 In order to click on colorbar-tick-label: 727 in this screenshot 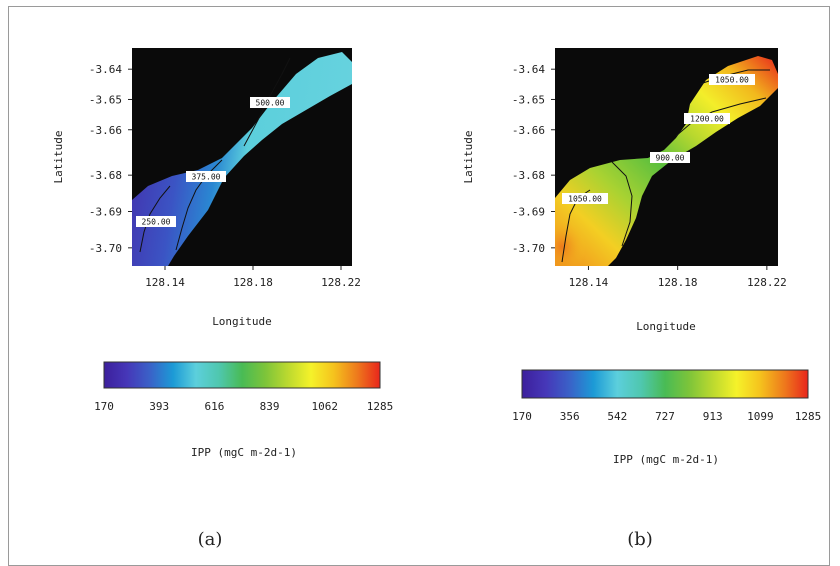, I will do `click(665, 416)`.